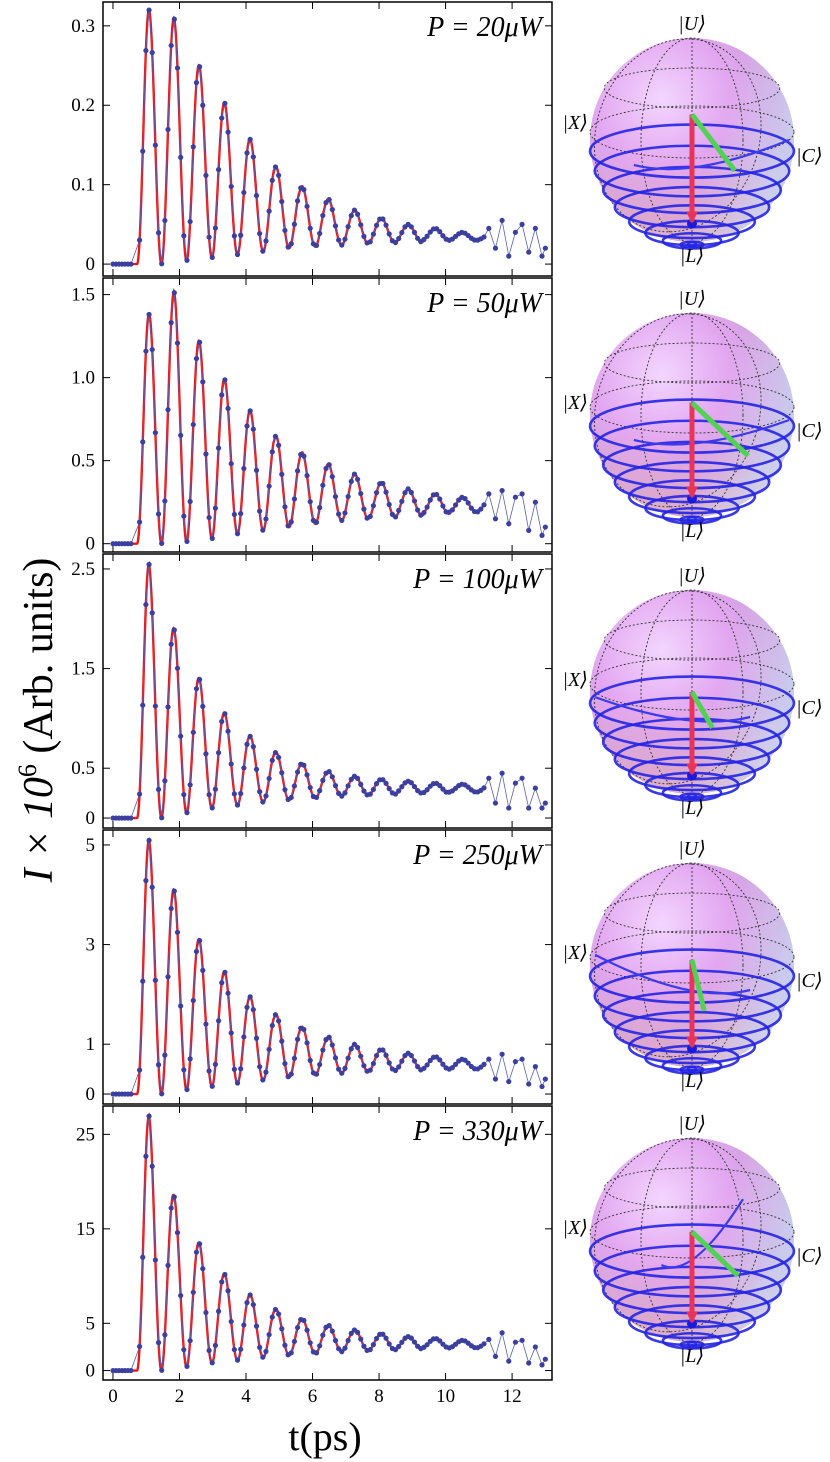  I want to click on trajectory-ring, so click(692, 244).